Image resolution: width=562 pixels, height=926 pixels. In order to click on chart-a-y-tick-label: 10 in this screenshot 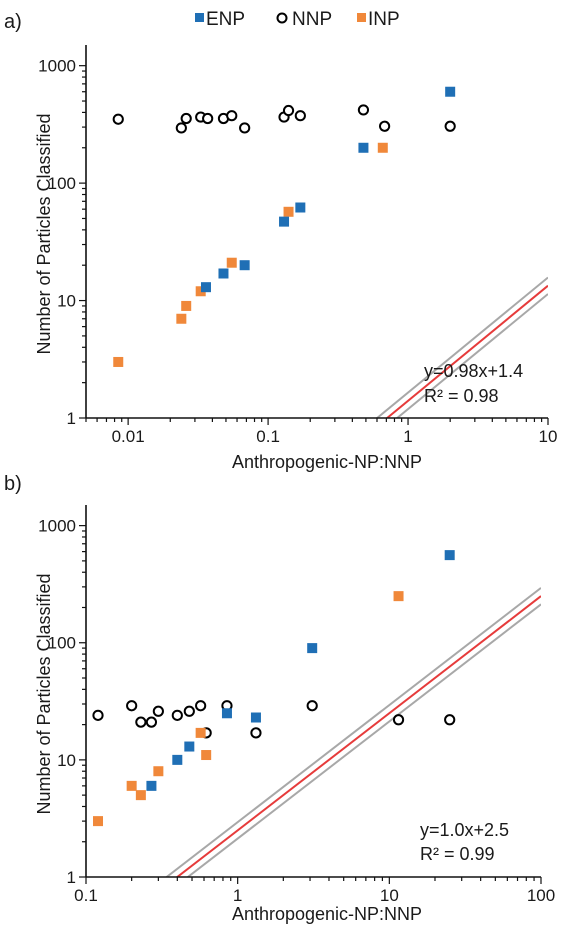, I will do `click(66, 301)`.